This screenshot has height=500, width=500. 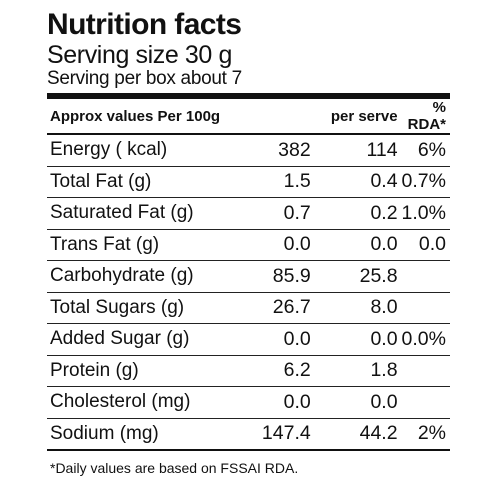 What do you see at coordinates (358, 308) in the screenshot?
I see `value-per-serve: 8.0` at bounding box center [358, 308].